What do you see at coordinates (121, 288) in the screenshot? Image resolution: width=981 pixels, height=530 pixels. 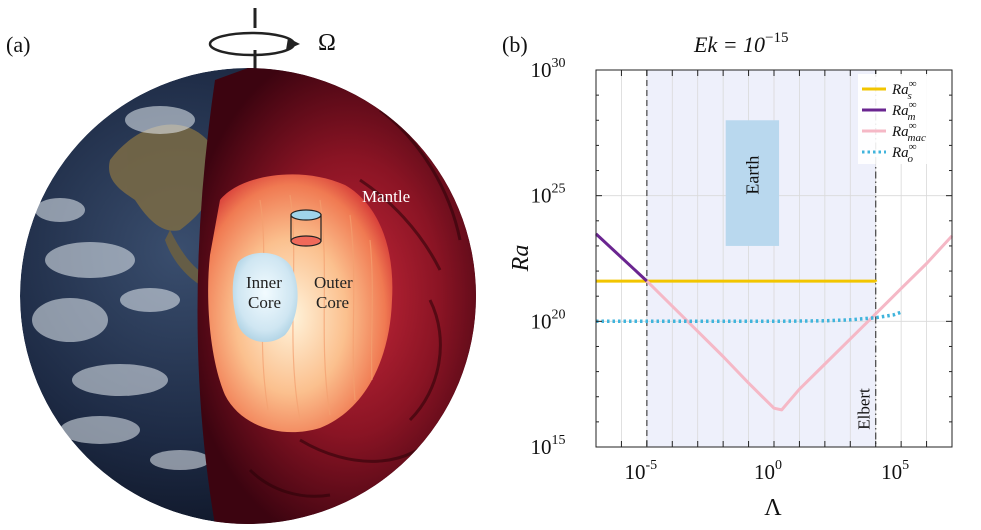 I see `cloud-cover` at bounding box center [121, 288].